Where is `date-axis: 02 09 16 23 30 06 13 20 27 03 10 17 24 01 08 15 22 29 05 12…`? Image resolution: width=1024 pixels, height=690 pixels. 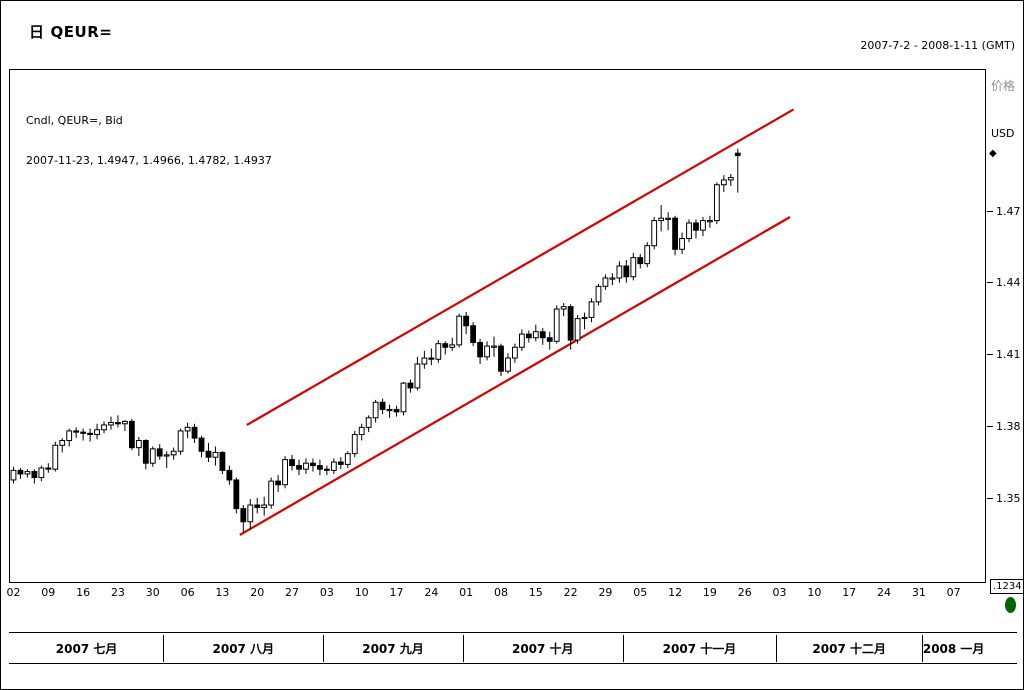
date-axis: 02 09 16 23 30 06 13 20 27 03 10 17 24 01 08 15 22 29 05 12… is located at coordinates (512, 593).